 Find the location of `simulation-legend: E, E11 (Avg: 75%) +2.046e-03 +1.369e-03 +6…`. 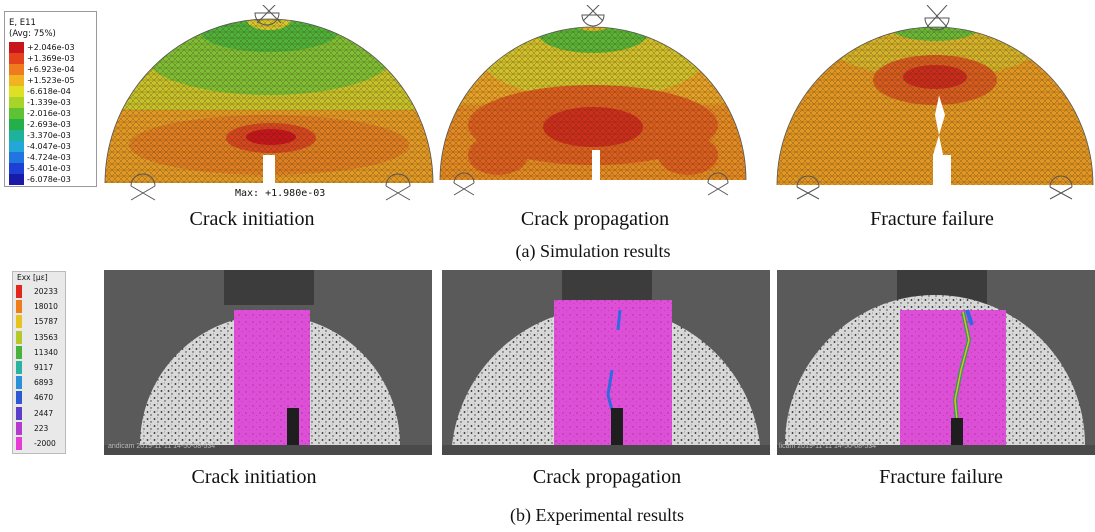

simulation-legend: E, E11 (Avg: 75%) +2.046e-03 +1.369e-03 +6… is located at coordinates (50, 99).